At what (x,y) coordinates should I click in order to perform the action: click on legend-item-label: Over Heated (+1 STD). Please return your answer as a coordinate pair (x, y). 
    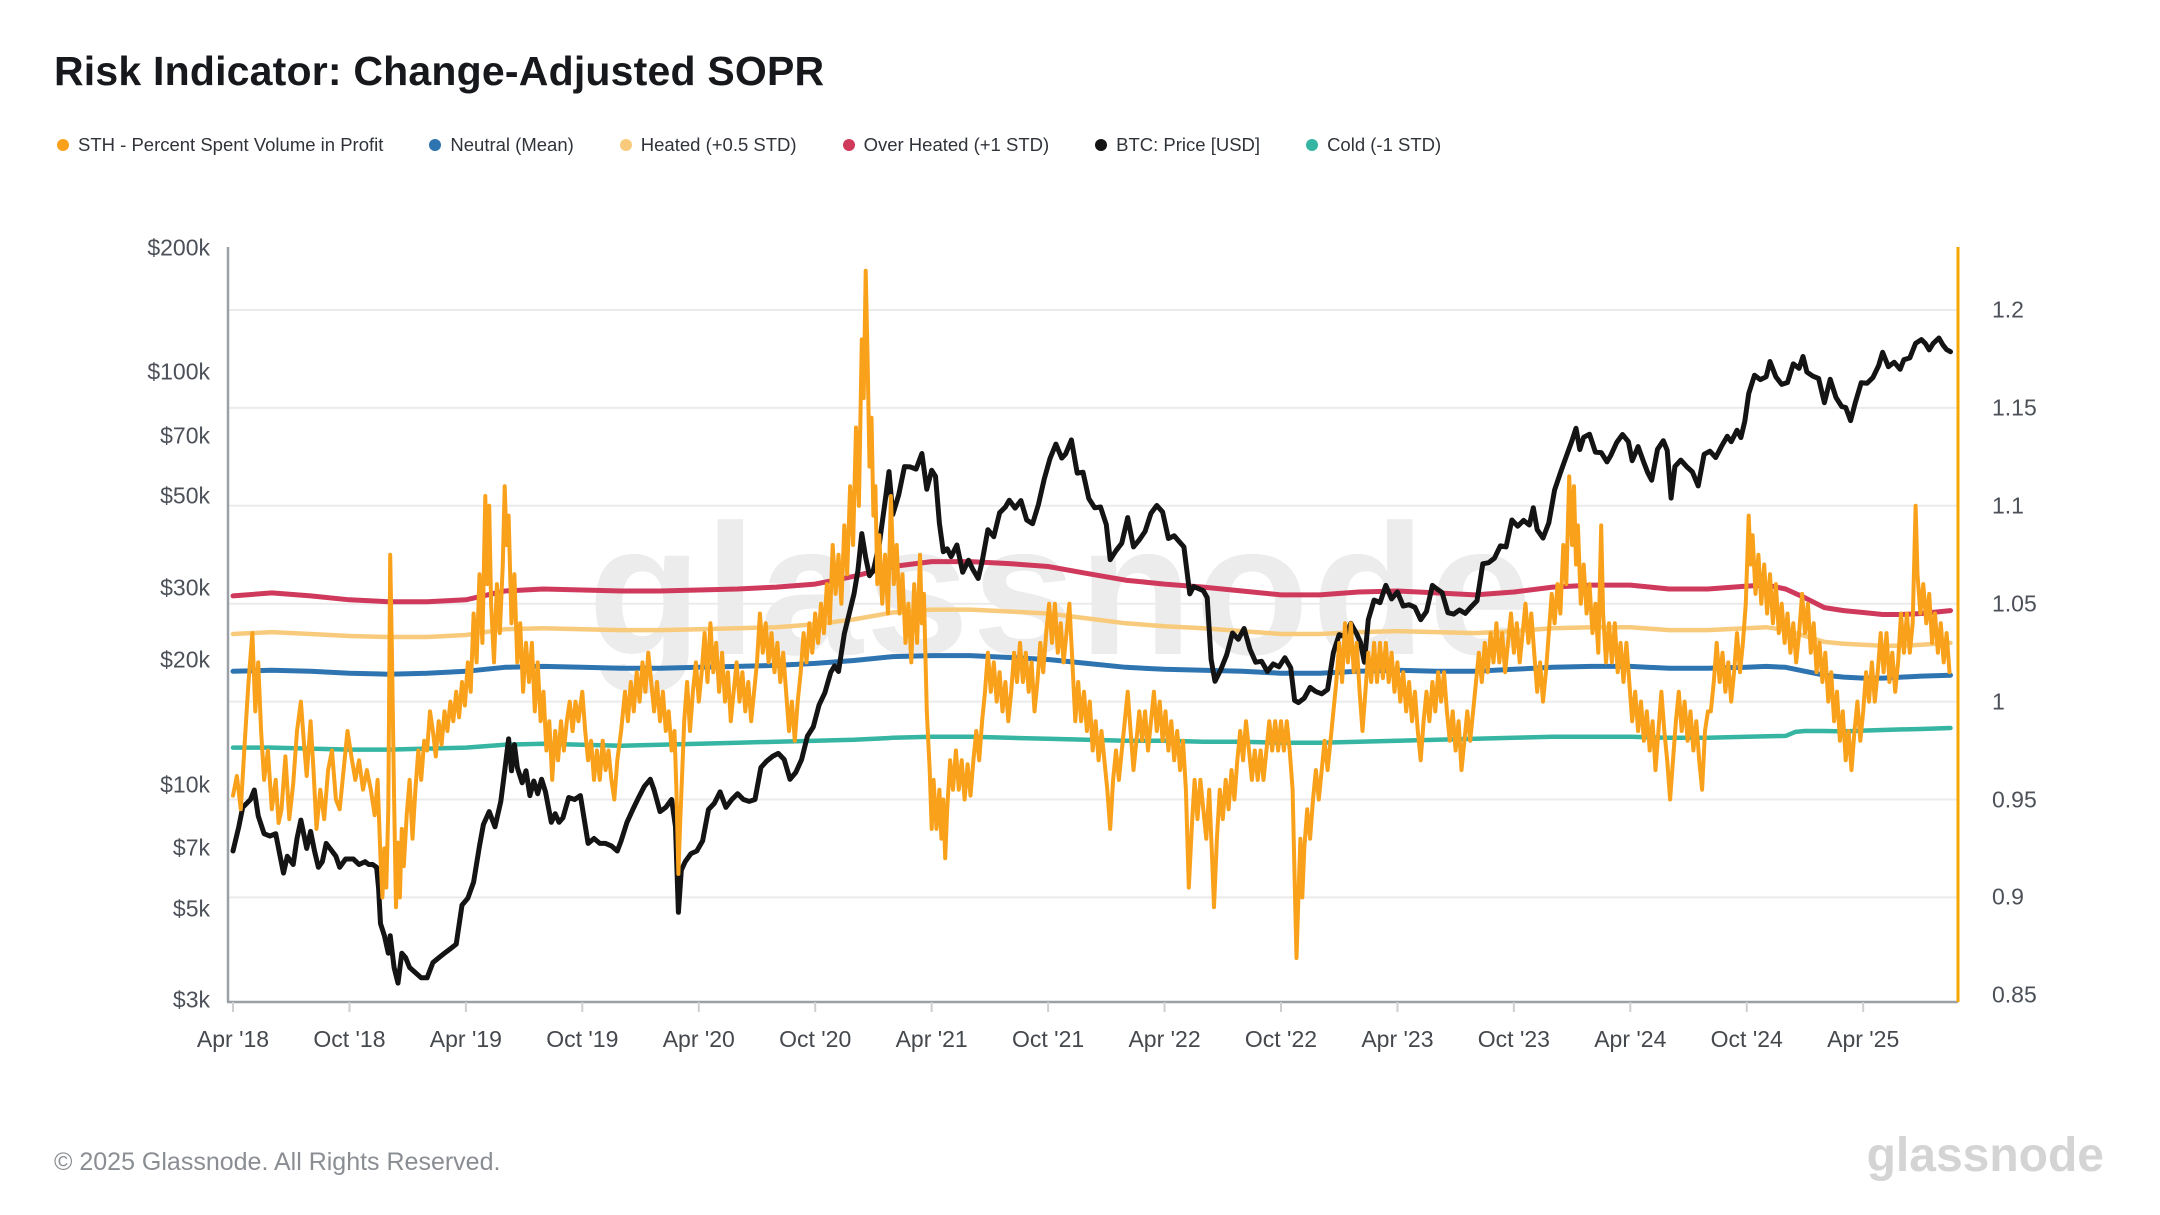
    Looking at the image, I should click on (956, 144).